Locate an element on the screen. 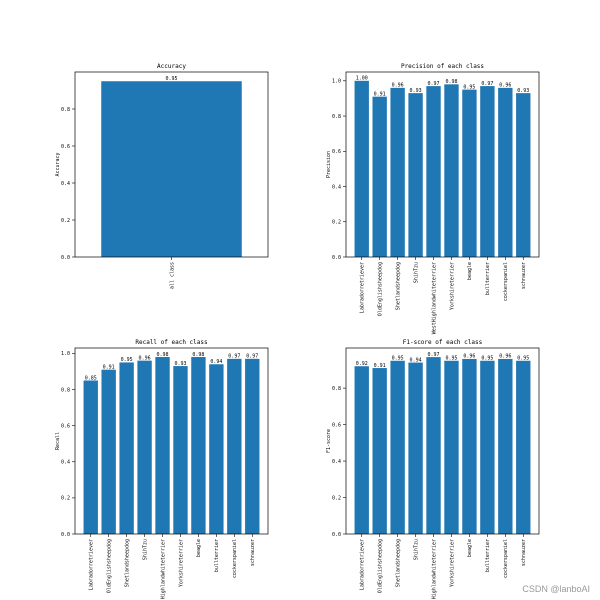 The height and width of the screenshot is (600, 600). value-label: 0.94 is located at coordinates (216, 362).